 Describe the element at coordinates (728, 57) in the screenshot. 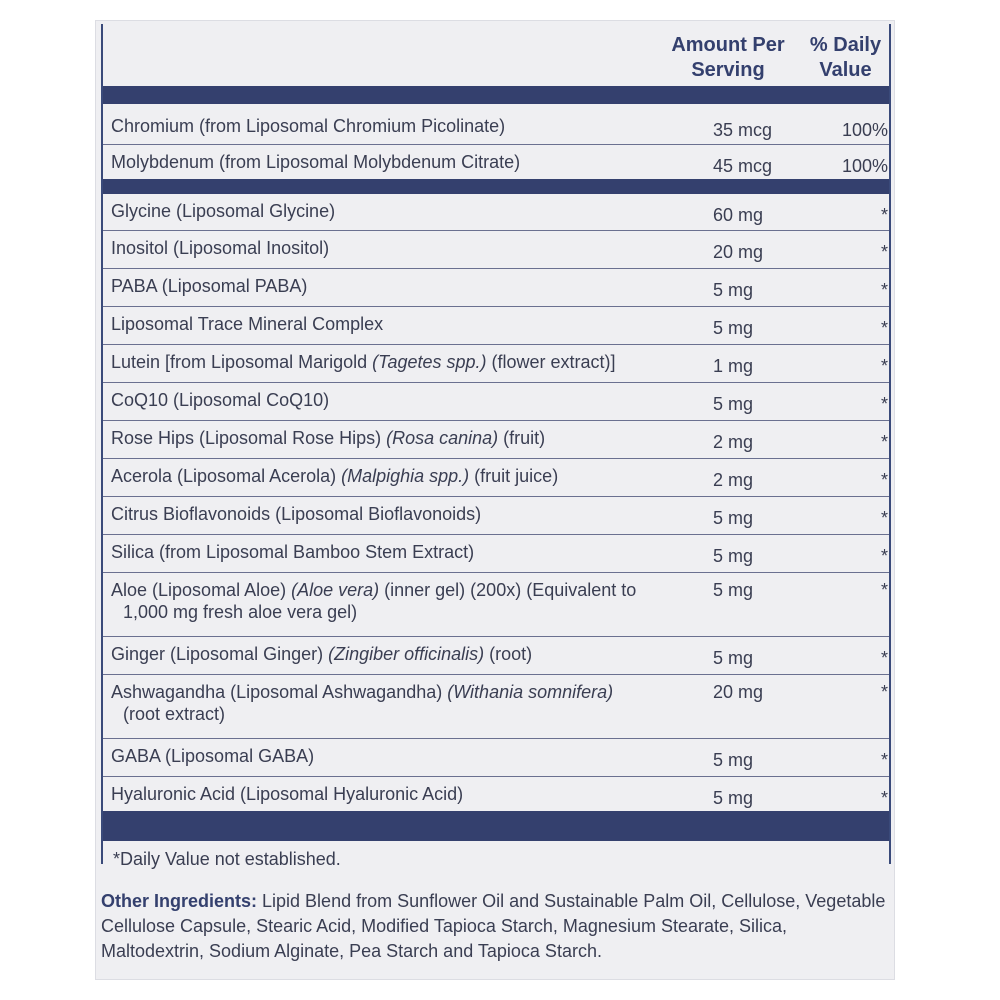

I see `amount-per-serving-header: Amount Per Serving` at that location.